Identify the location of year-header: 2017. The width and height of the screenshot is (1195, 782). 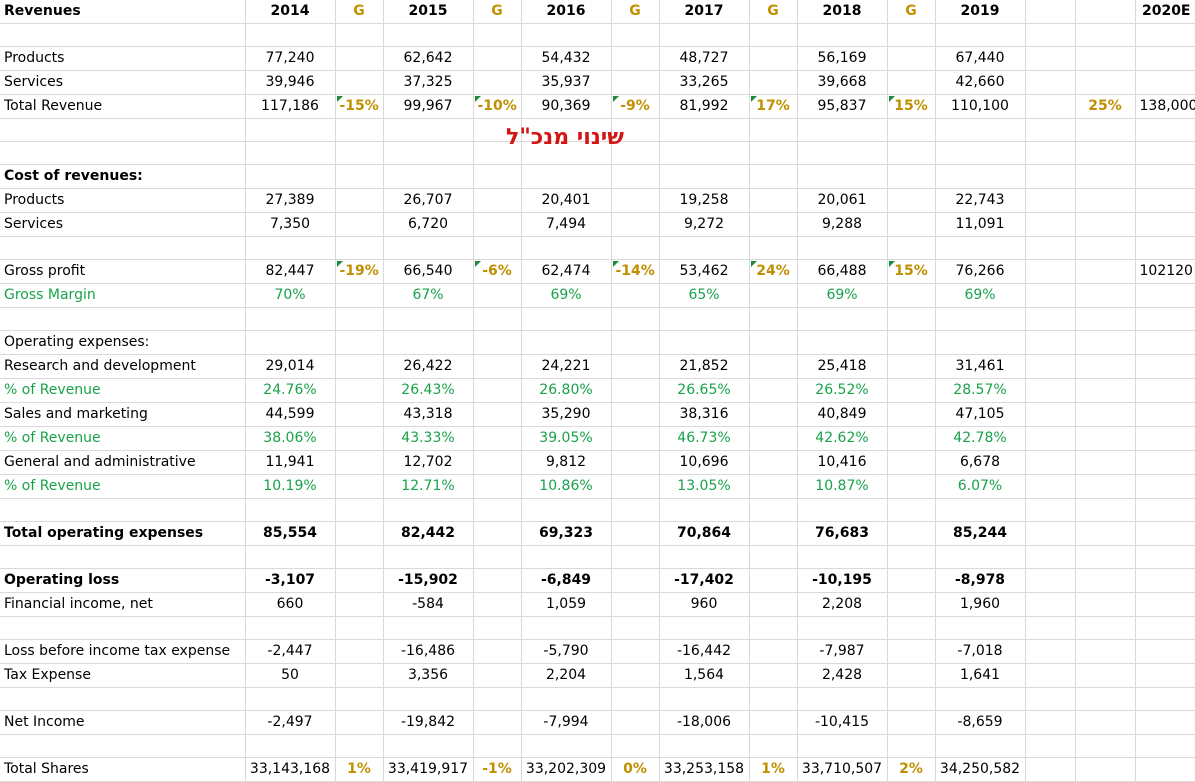
(704, 12).